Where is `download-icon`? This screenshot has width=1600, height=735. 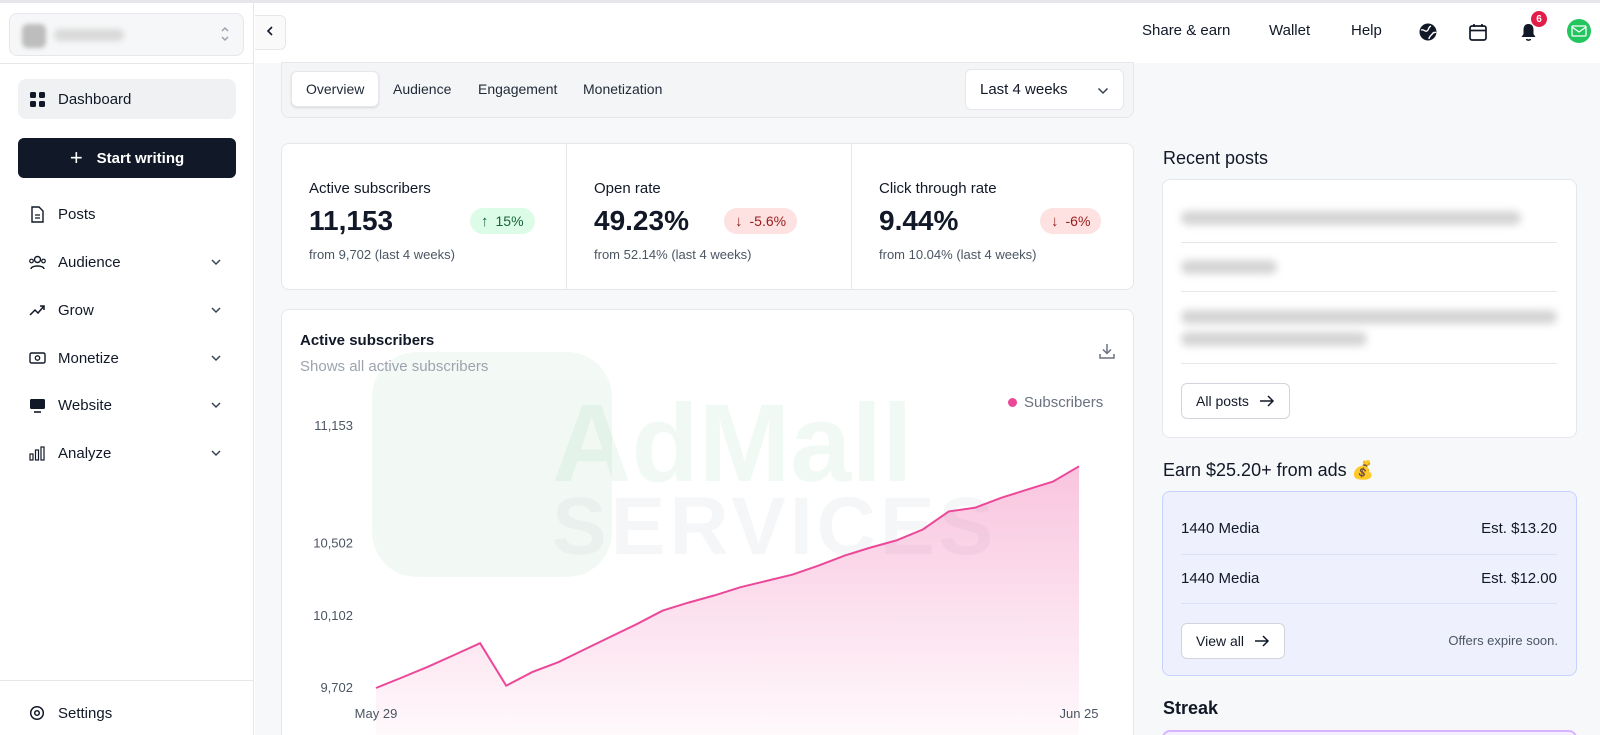 download-icon is located at coordinates (1107, 353).